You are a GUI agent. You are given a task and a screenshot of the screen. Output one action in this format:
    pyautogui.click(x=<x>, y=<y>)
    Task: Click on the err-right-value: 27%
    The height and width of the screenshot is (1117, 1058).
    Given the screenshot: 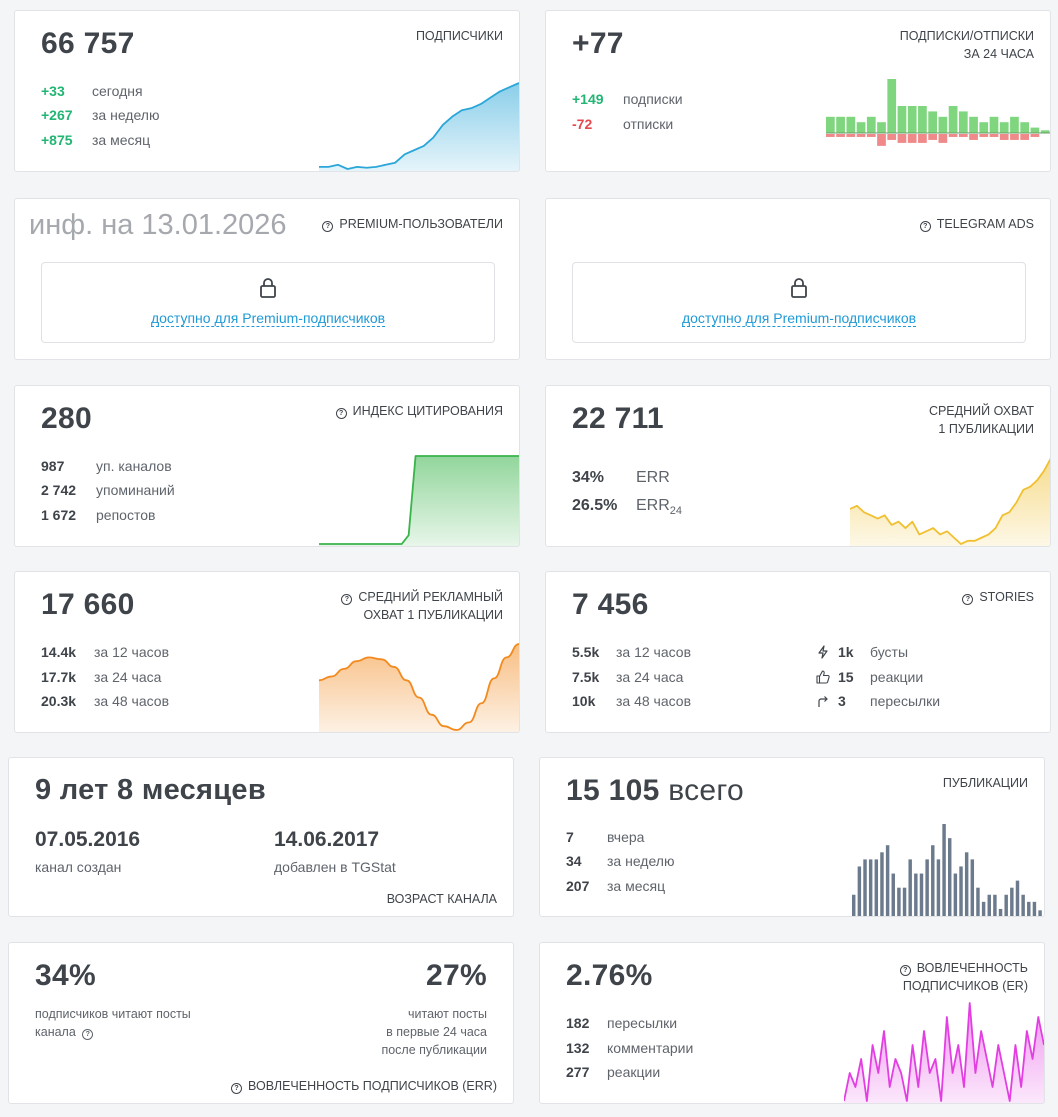 What is the action you would take?
    pyautogui.click(x=456, y=975)
    